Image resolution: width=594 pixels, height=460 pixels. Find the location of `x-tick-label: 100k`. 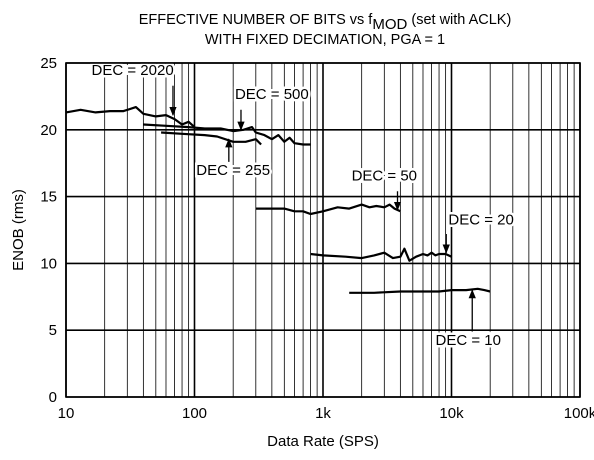

x-tick-label: 100k is located at coordinates (579, 413).